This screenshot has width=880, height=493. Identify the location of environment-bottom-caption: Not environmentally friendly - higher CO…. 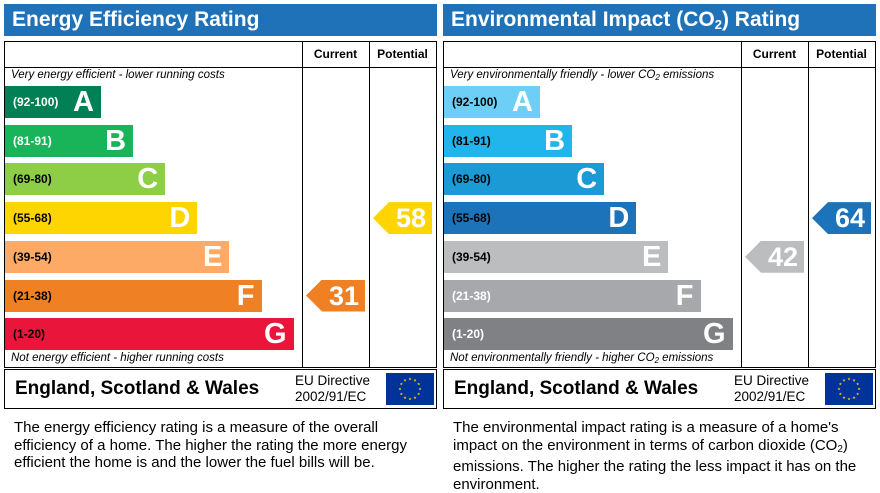
(582, 358).